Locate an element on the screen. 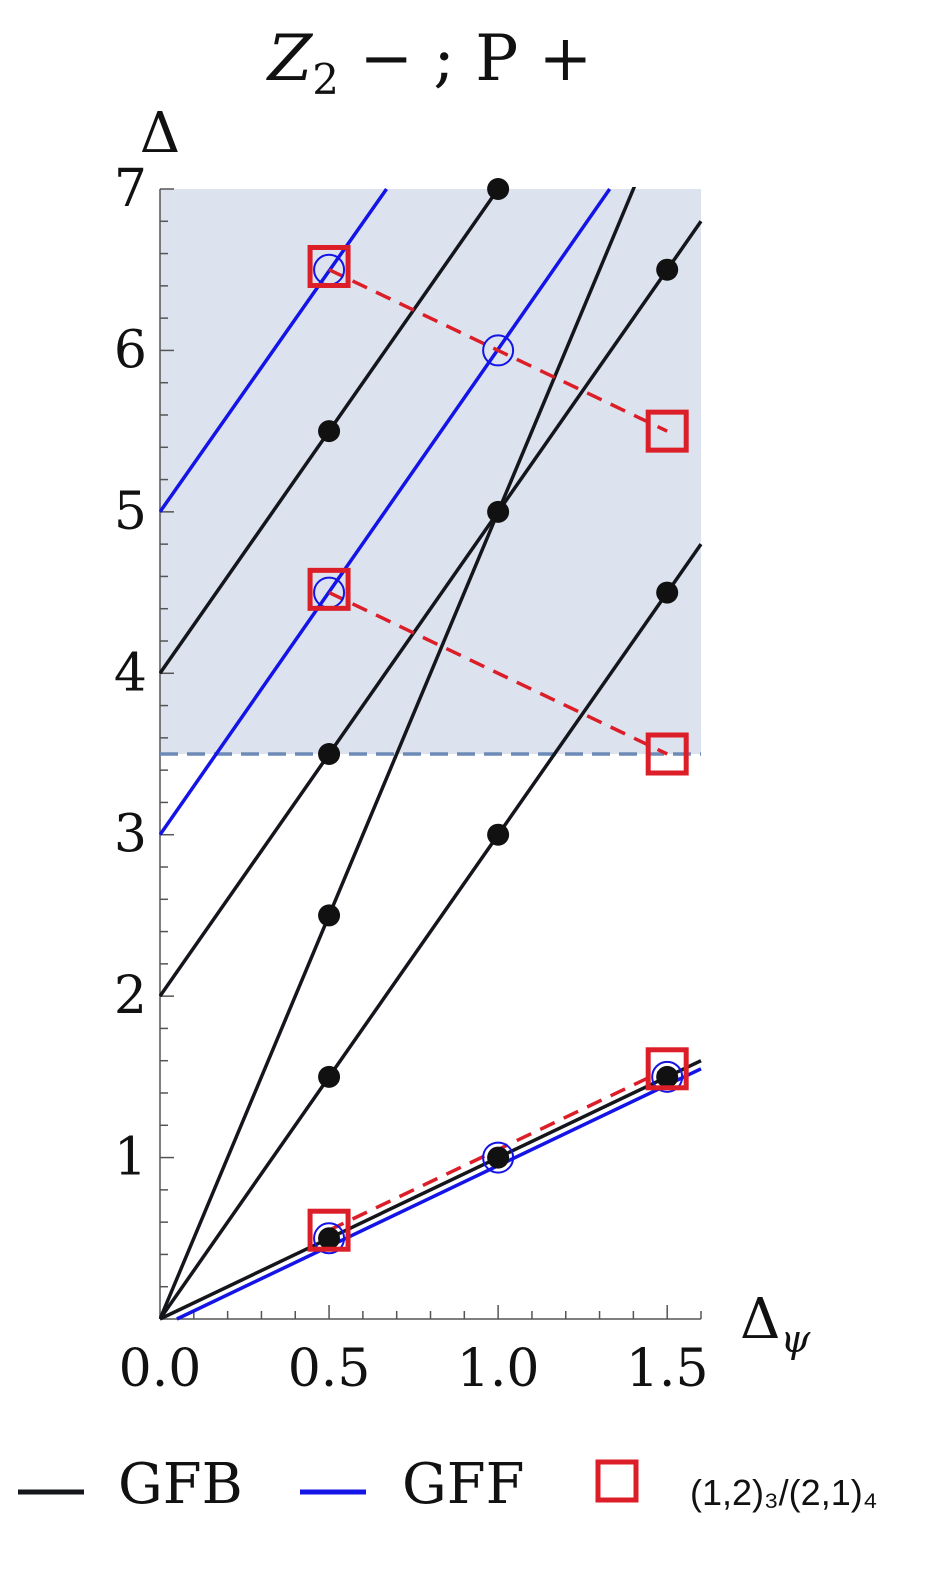 This screenshot has width=941, height=1576. y-tick-label: 4 is located at coordinates (130, 673).